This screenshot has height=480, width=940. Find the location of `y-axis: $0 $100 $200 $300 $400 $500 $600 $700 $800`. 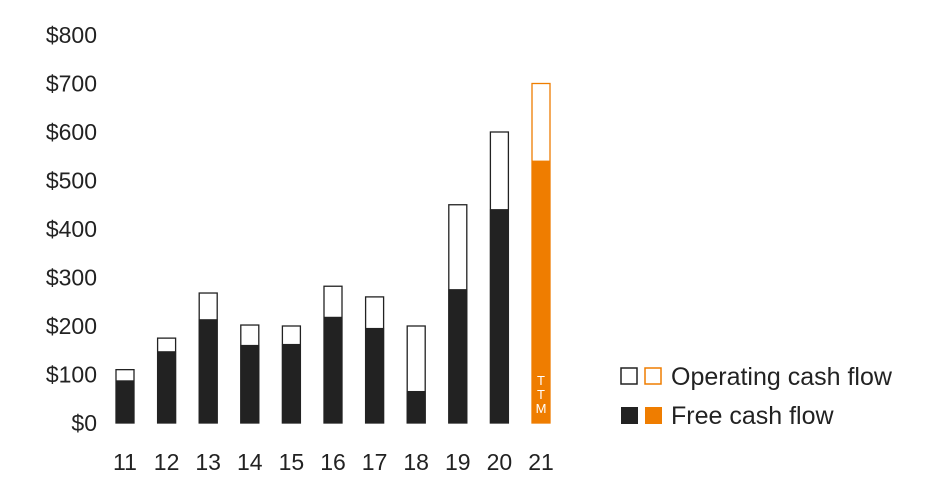

y-axis: $0 $100 $200 $300 $400 $500 $600 $700 $800 is located at coordinates (71, 229).